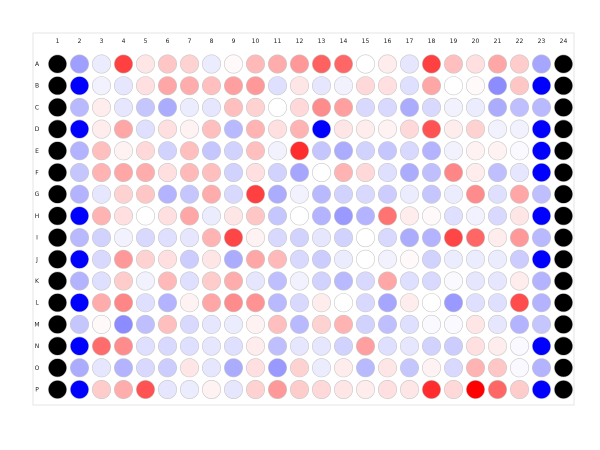 This screenshot has height=450, width=600. I want to click on well-B22, so click(519, 86).